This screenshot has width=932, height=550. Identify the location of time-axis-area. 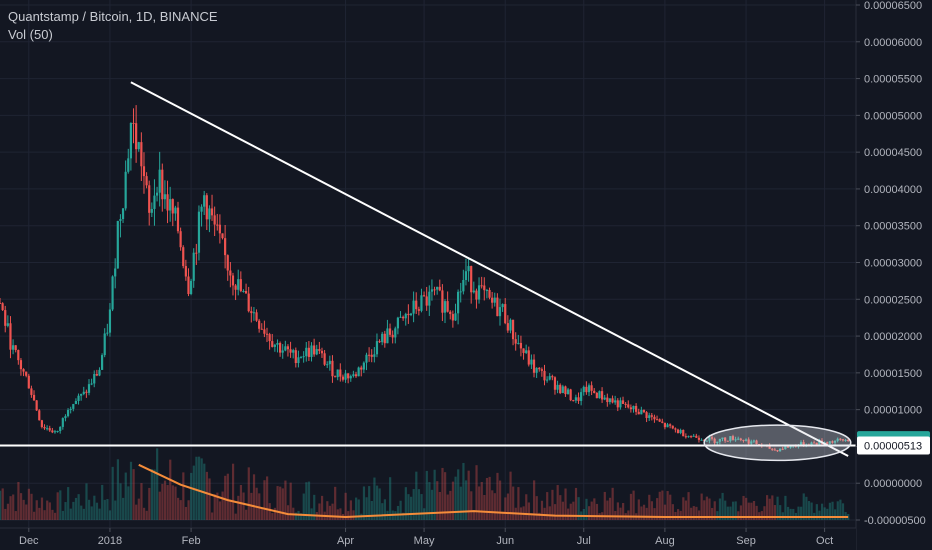
(428, 539).